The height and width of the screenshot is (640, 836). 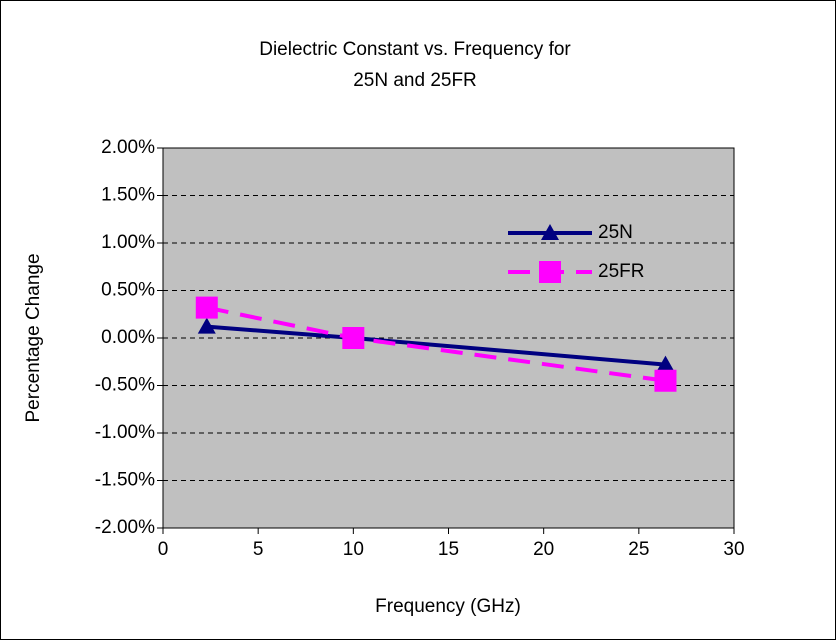 What do you see at coordinates (33, 337) in the screenshot?
I see `y-axis-title: Percentage Change` at bounding box center [33, 337].